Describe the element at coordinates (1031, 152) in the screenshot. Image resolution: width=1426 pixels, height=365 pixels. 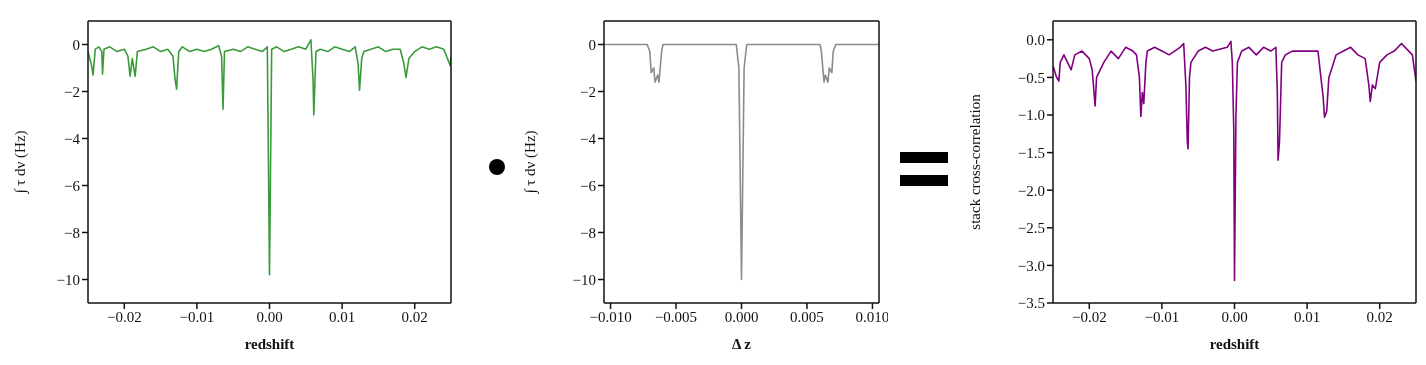
I see `y-tick-label: −1.5` at that location.